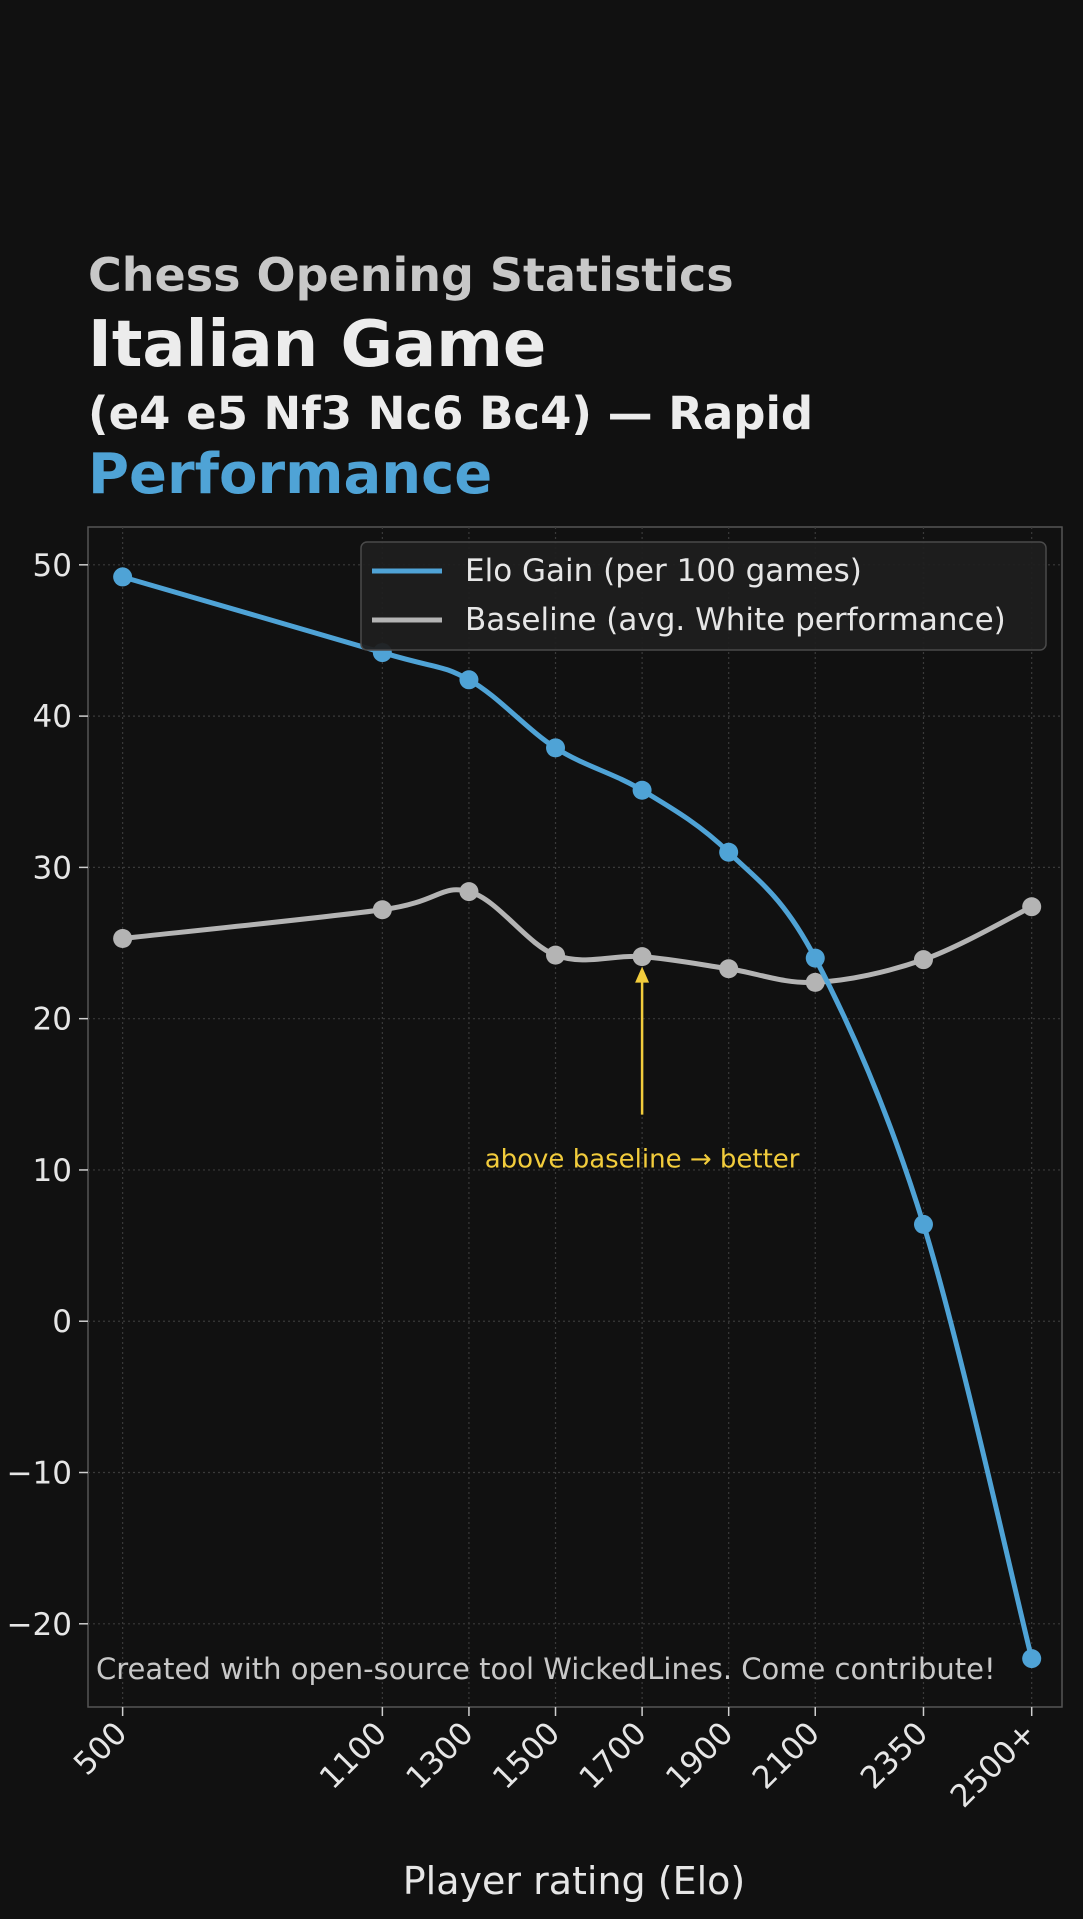 The height and width of the screenshot is (1919, 1083). Describe the element at coordinates (52, 566) in the screenshot. I see `y-tick-label: 50` at that location.